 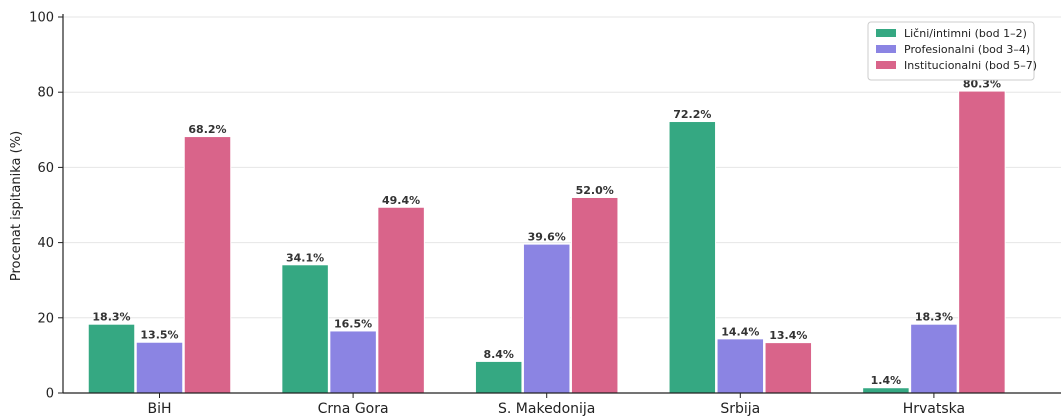 I want to click on data-label: 72.2%, so click(x=692, y=114).